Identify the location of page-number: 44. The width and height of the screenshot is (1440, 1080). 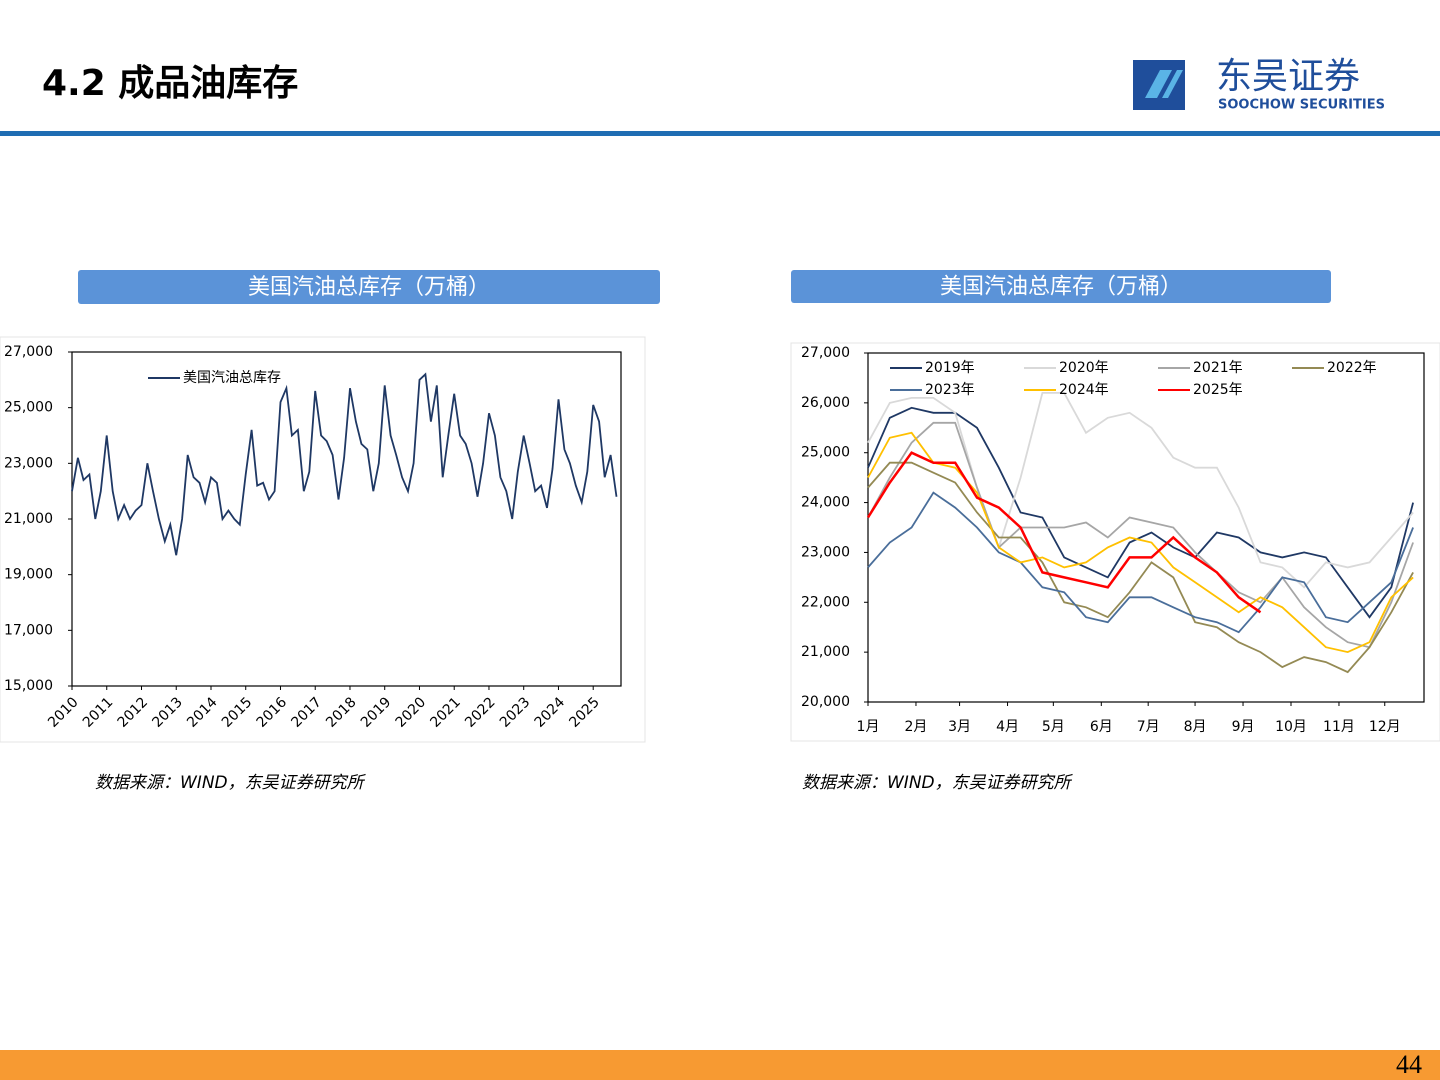
(1409, 1064).